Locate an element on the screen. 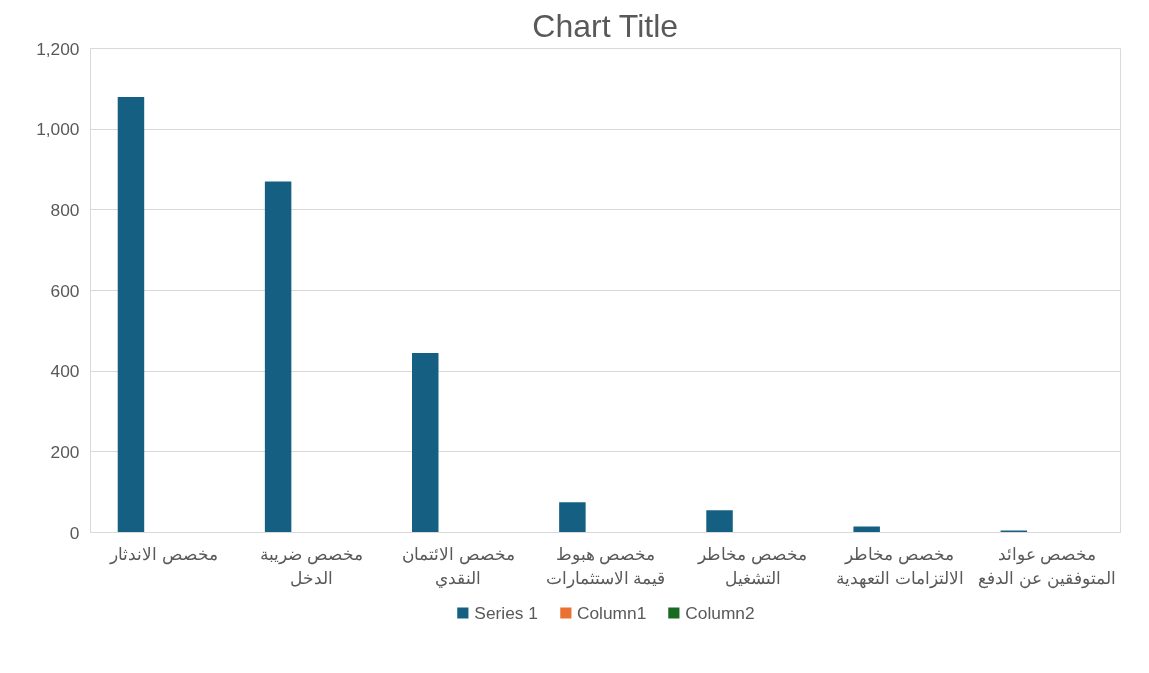  x-tick-label: مخصص الاندثار is located at coordinates (163, 554).